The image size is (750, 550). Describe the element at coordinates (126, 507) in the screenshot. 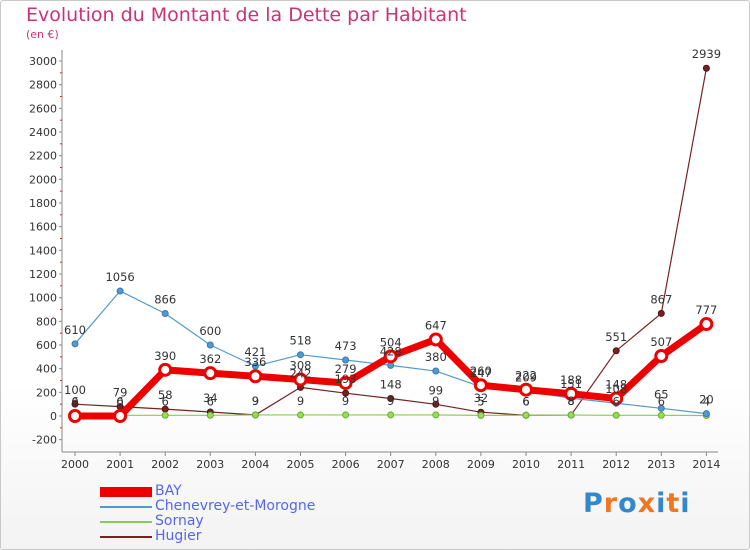

I see `legend-swatch-chenevrey-et-morogne` at that location.